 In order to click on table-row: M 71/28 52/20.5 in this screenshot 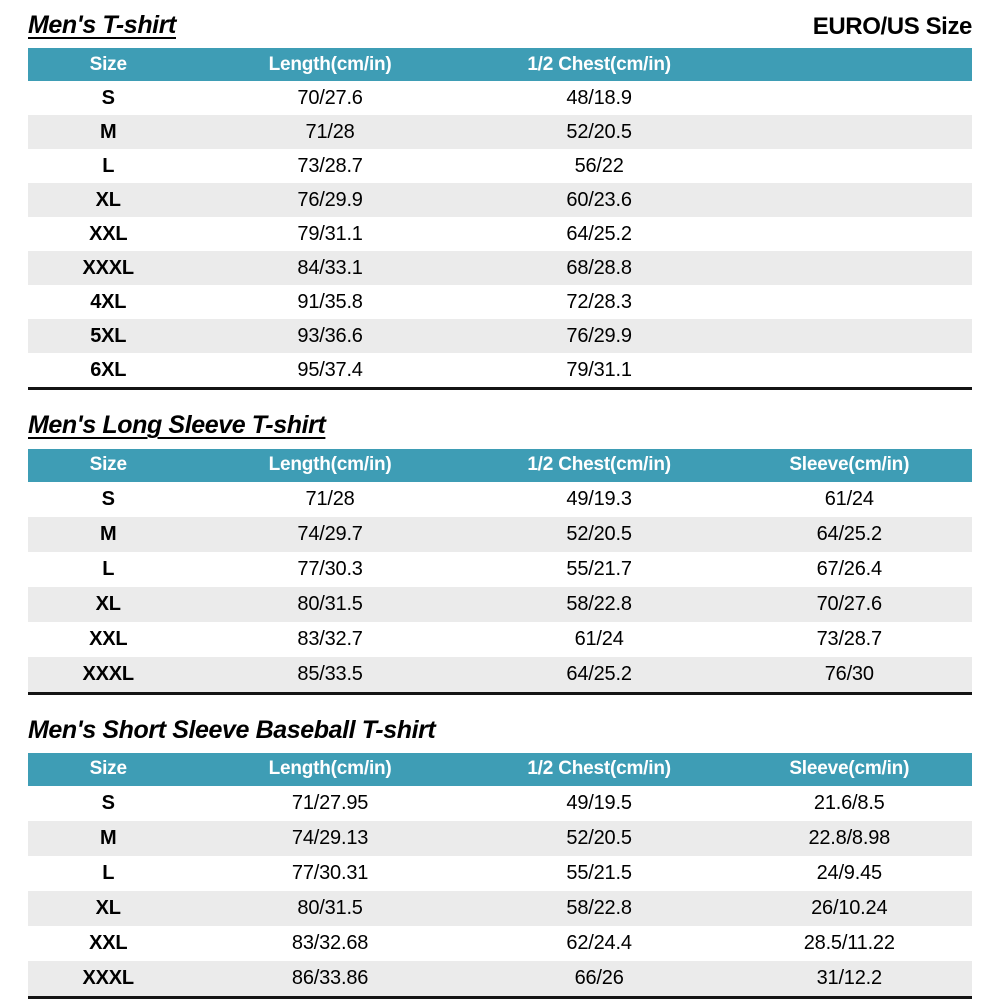, I will do `click(500, 132)`.